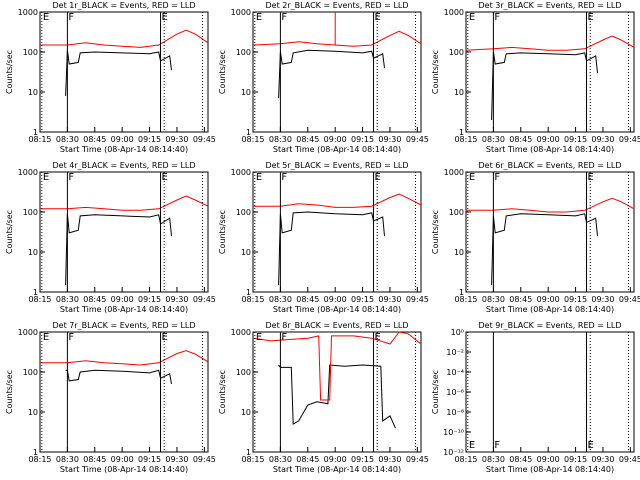 This screenshot has height=480, width=640. I want to click on y-tick-label: 10, so click(33, 252).